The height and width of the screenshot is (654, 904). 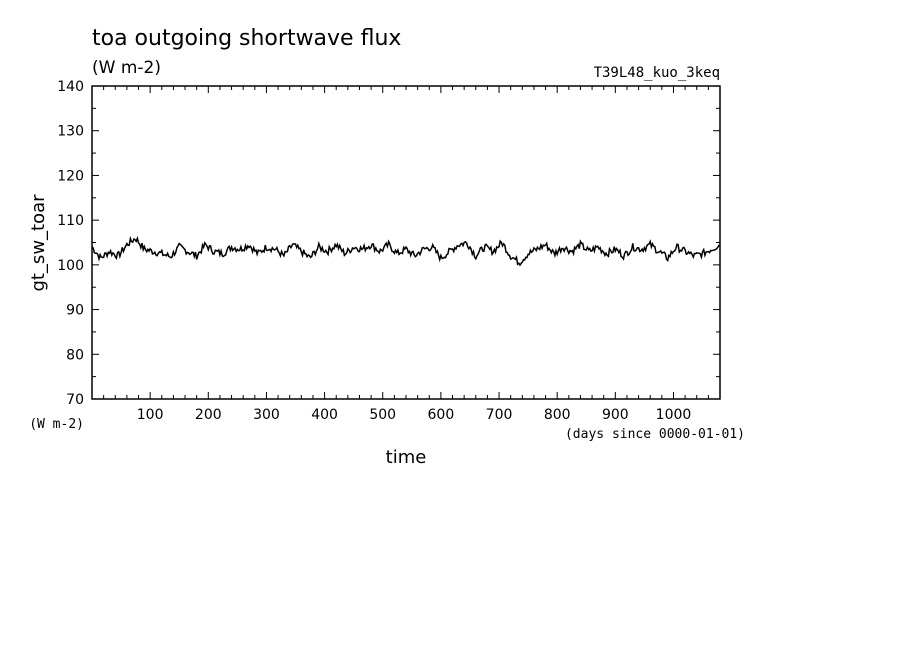 What do you see at coordinates (75, 400) in the screenshot?
I see `y-tick-label: 70` at bounding box center [75, 400].